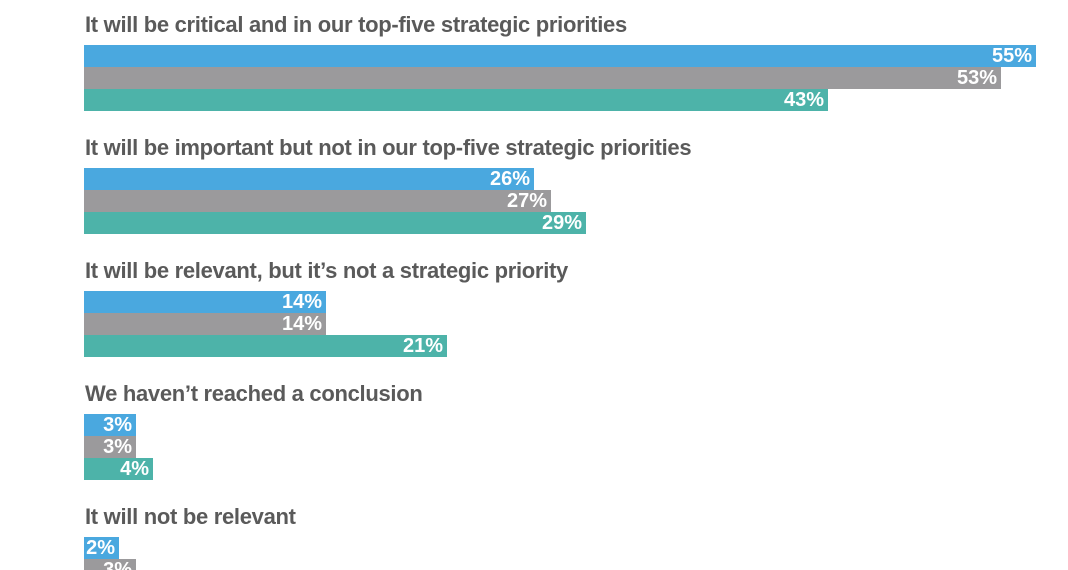 The image size is (1068, 570). I want to click on bar-series-2: 53%, so click(542, 78).